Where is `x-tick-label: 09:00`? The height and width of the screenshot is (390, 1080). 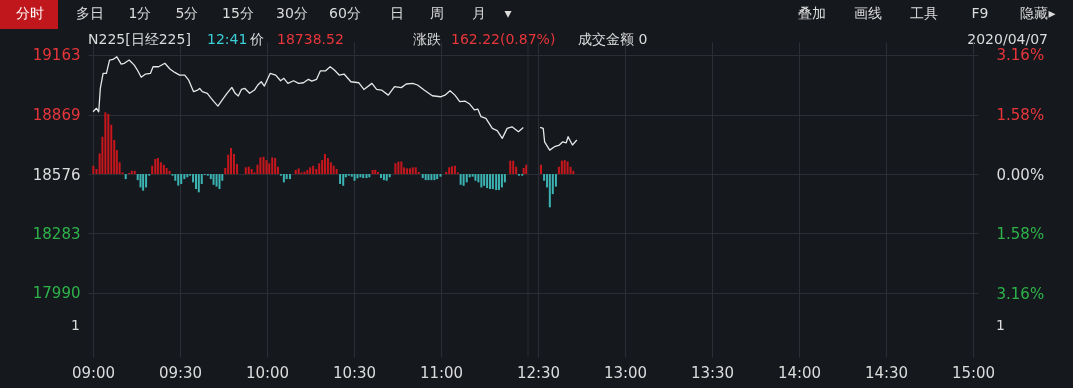
x-tick-label: 09:00 is located at coordinates (93, 372).